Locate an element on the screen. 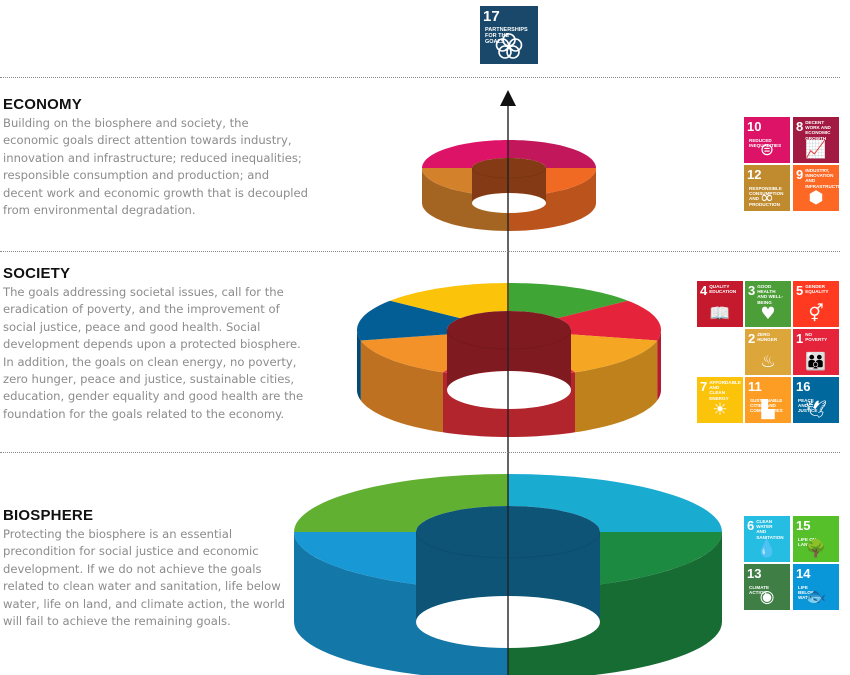  goal-13-tile: 13 CLIMATE ACTION ◉ is located at coordinates (767, 587).